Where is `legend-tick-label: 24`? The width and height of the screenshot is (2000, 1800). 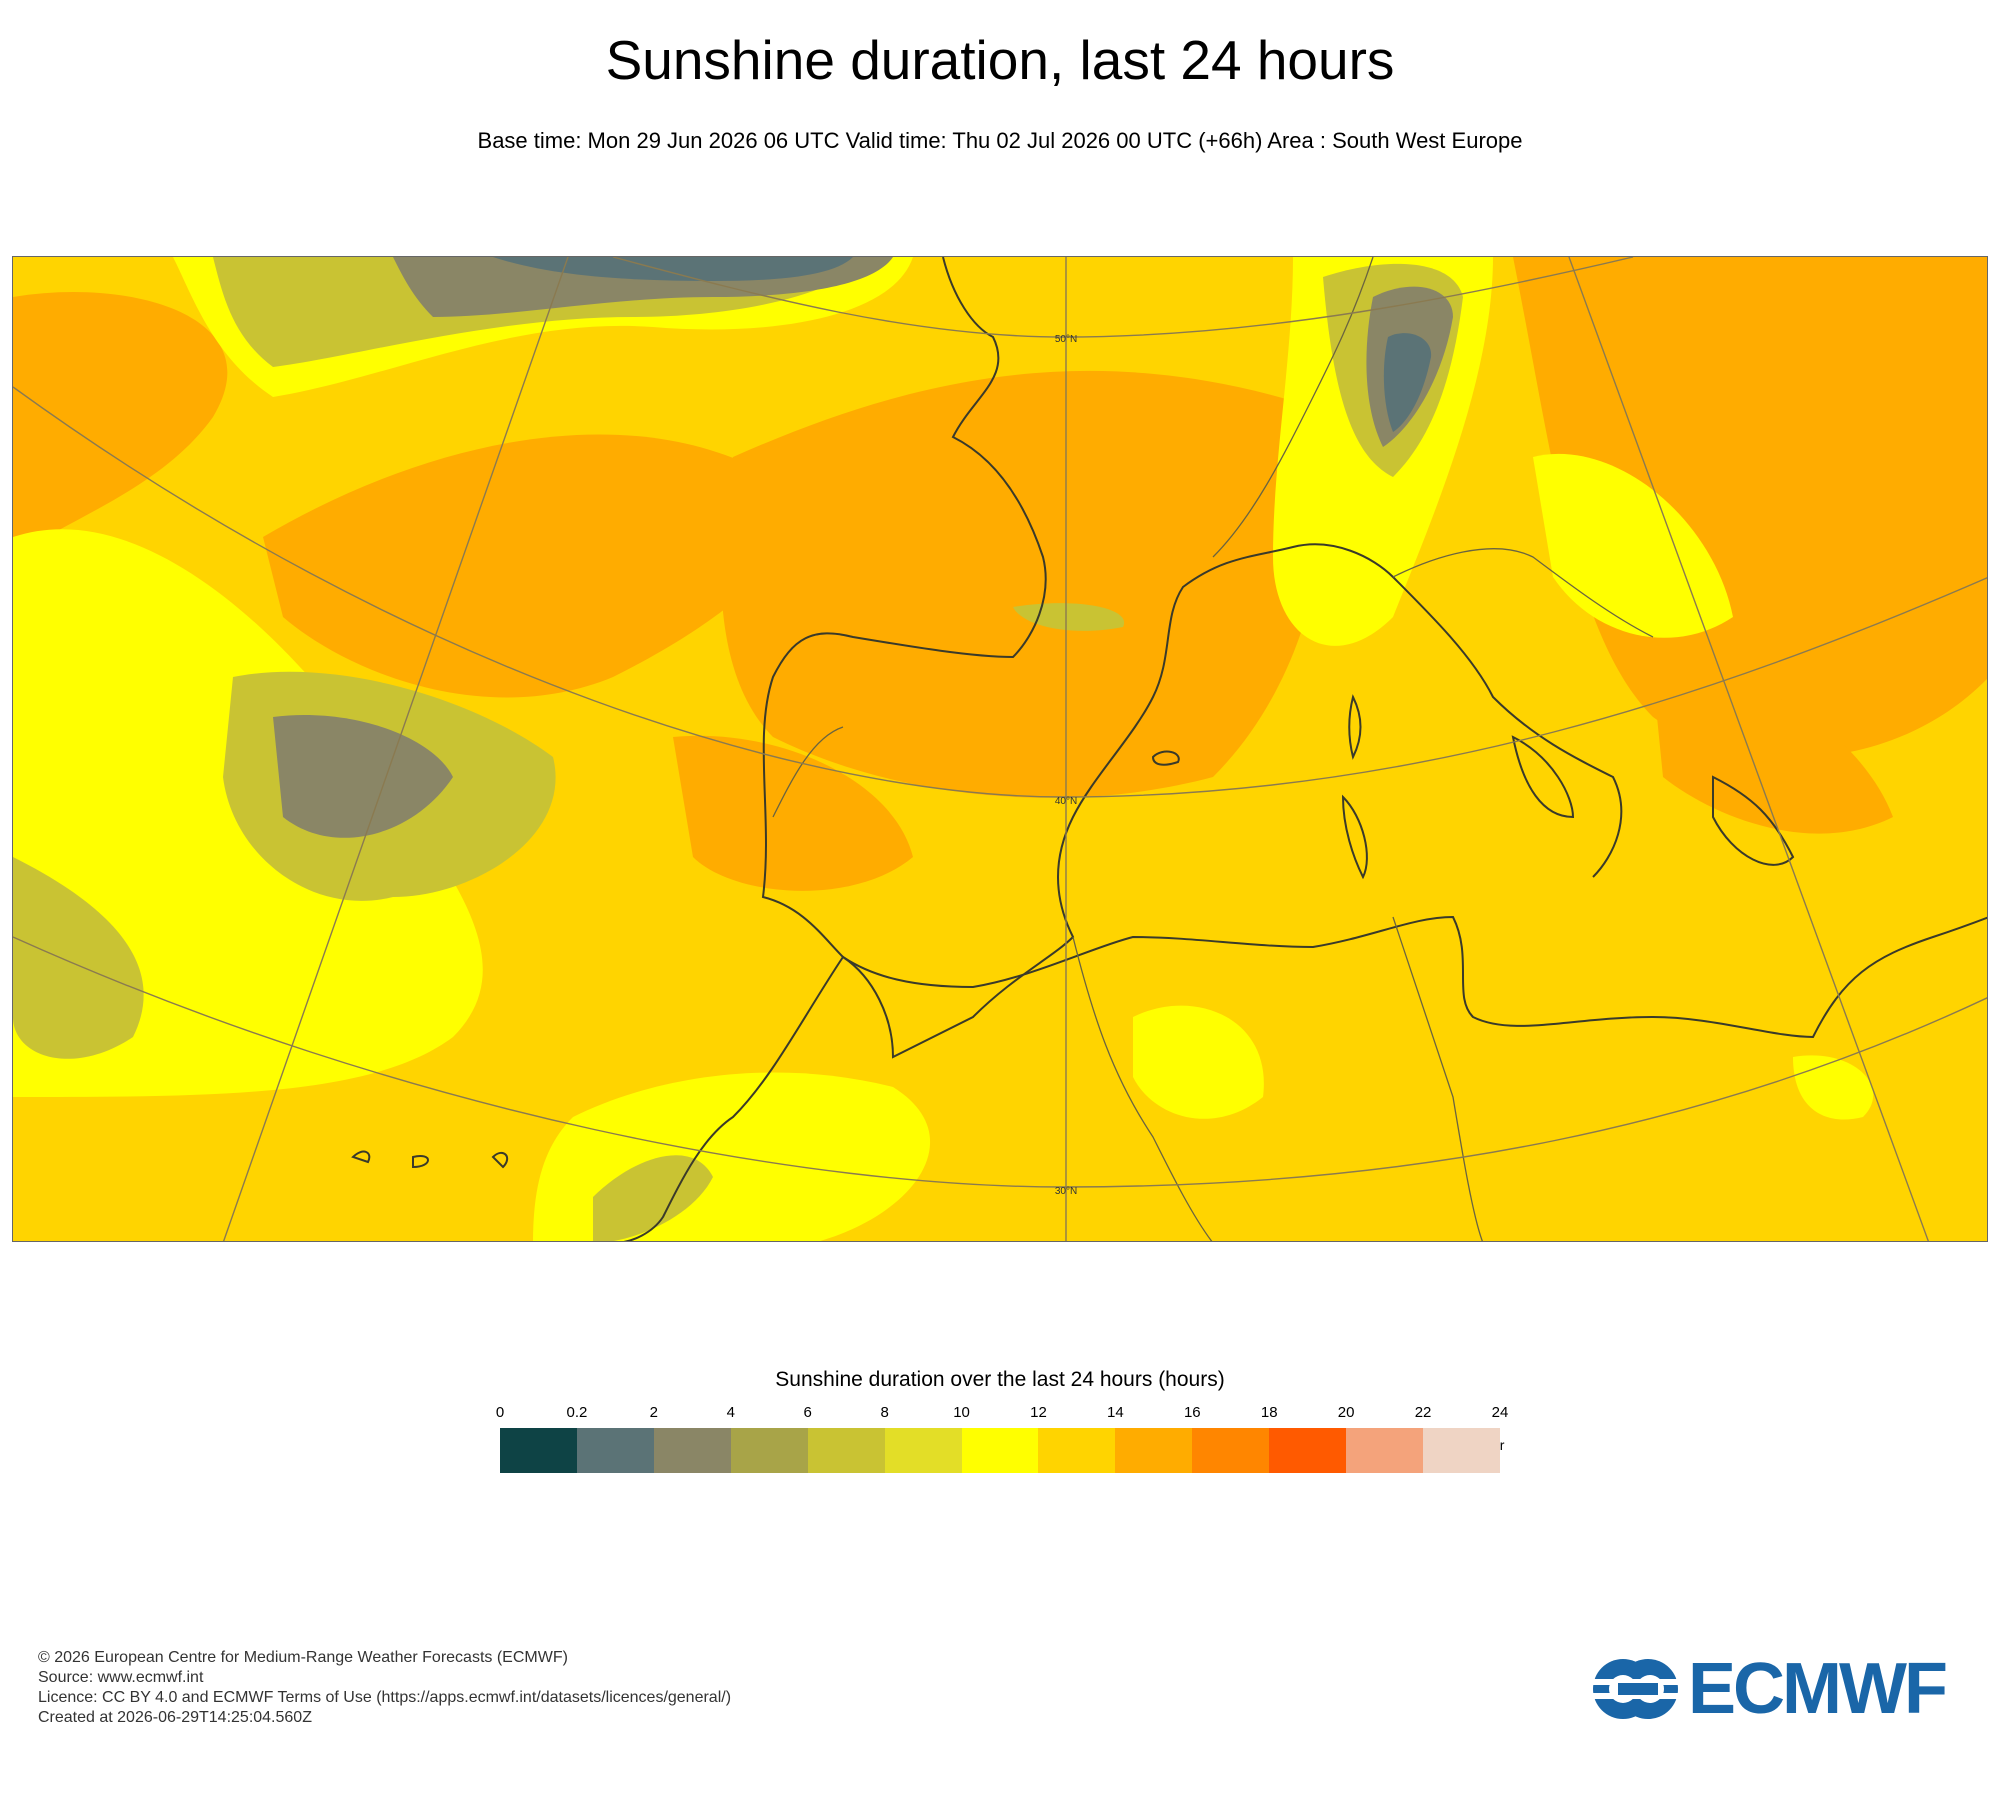
legend-tick-label: 24 is located at coordinates (1500, 1412).